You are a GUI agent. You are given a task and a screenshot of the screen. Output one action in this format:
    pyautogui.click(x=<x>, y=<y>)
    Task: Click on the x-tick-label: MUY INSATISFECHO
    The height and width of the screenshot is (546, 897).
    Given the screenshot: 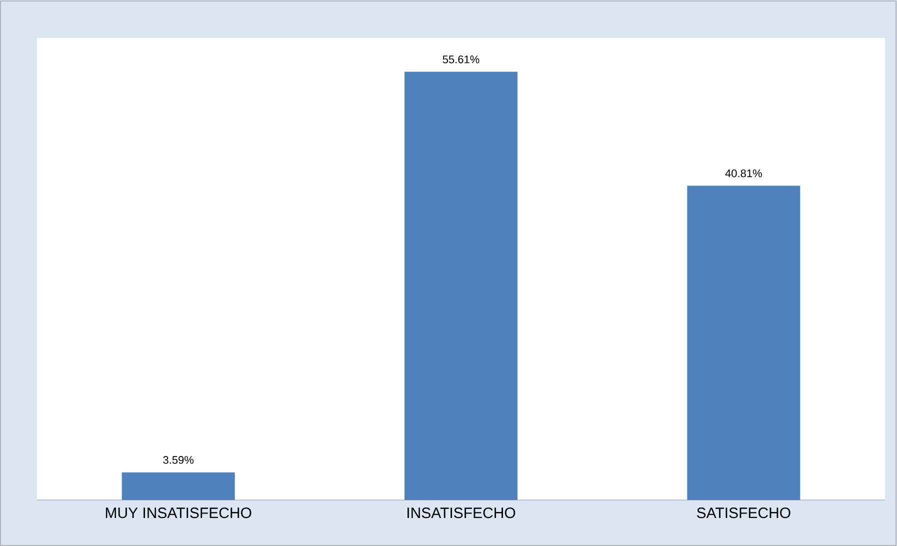 What is the action you would take?
    pyautogui.click(x=179, y=513)
    